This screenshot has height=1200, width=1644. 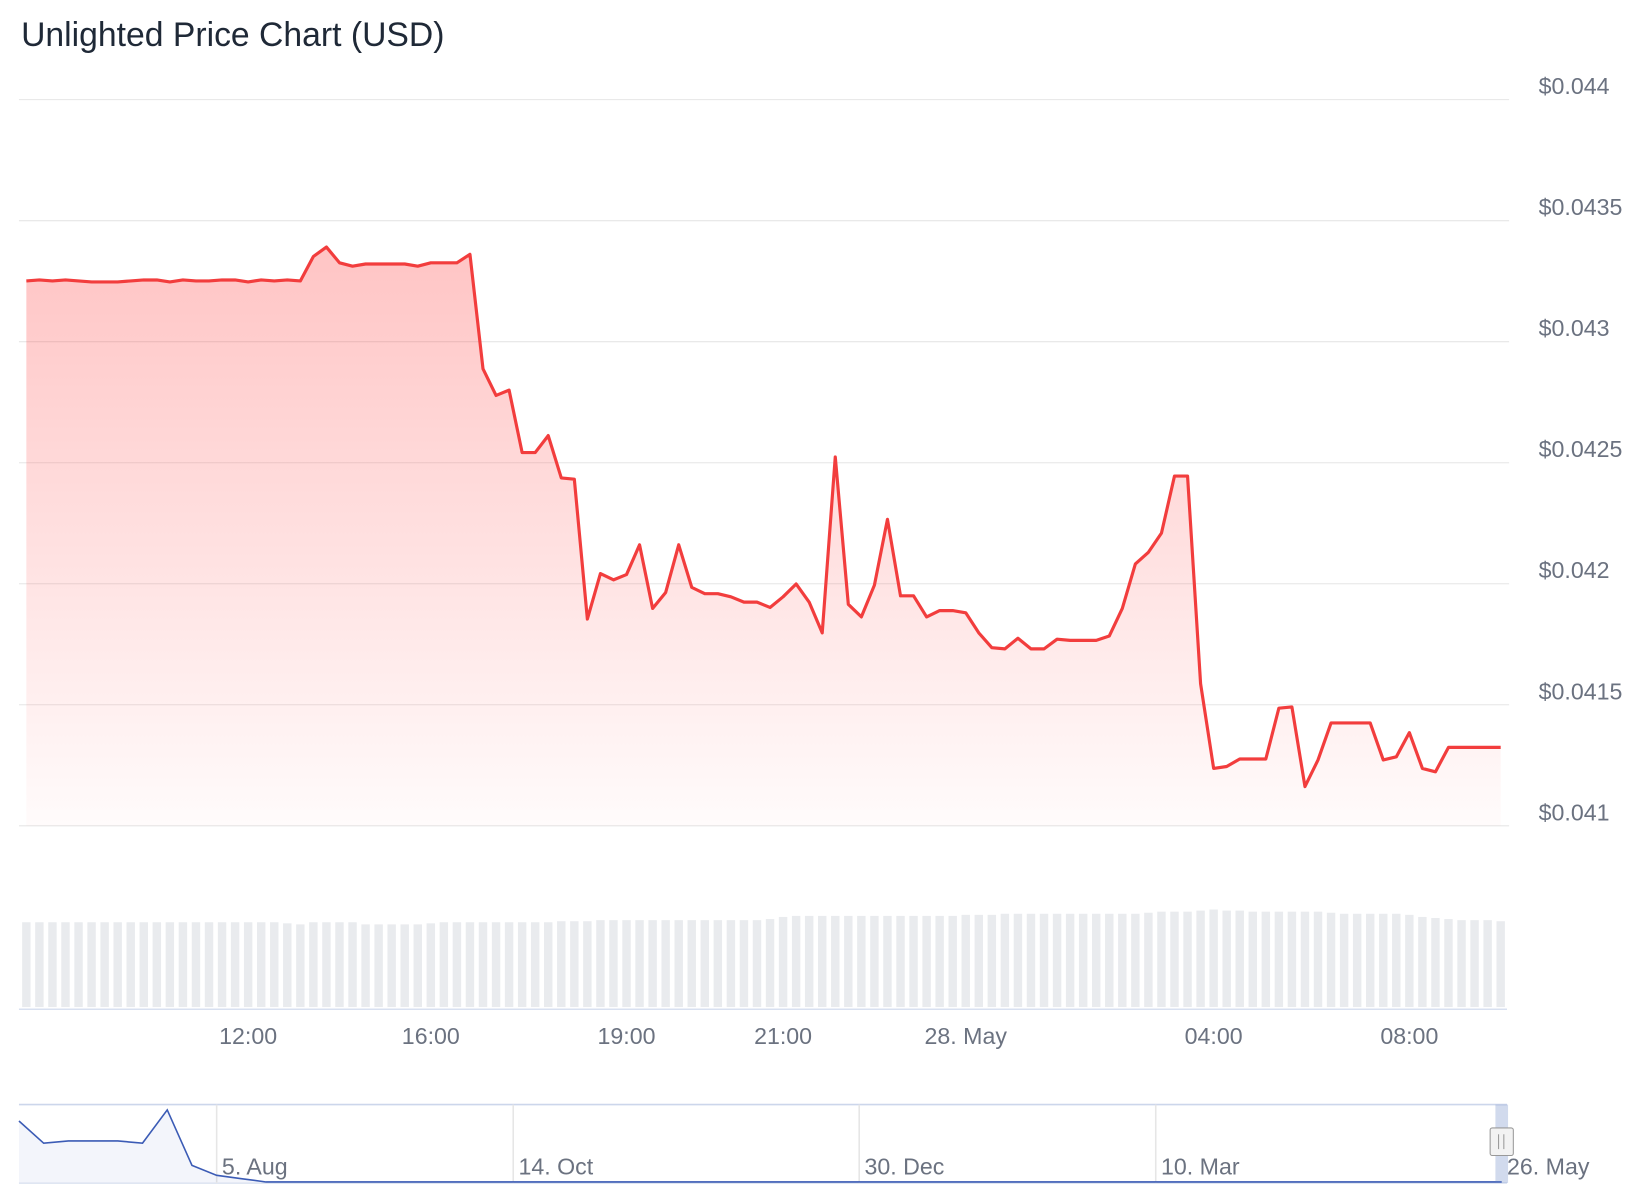 I want to click on x-tick-label: 16:00, so click(x=431, y=1036).